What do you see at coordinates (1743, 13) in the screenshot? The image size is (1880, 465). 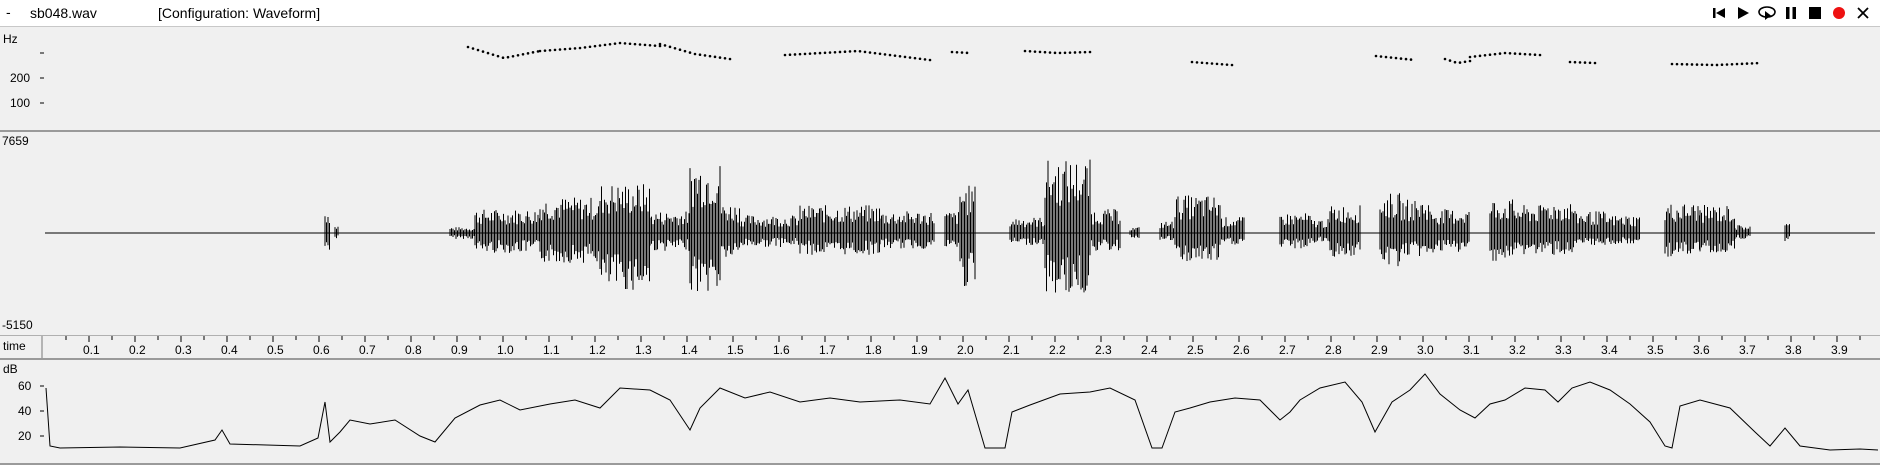 I see `play-button` at bounding box center [1743, 13].